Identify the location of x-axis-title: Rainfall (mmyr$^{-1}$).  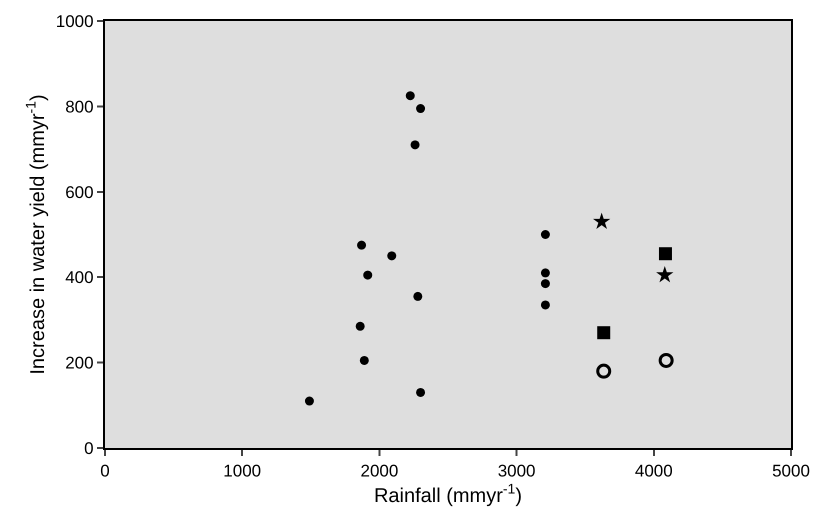
(448, 493).